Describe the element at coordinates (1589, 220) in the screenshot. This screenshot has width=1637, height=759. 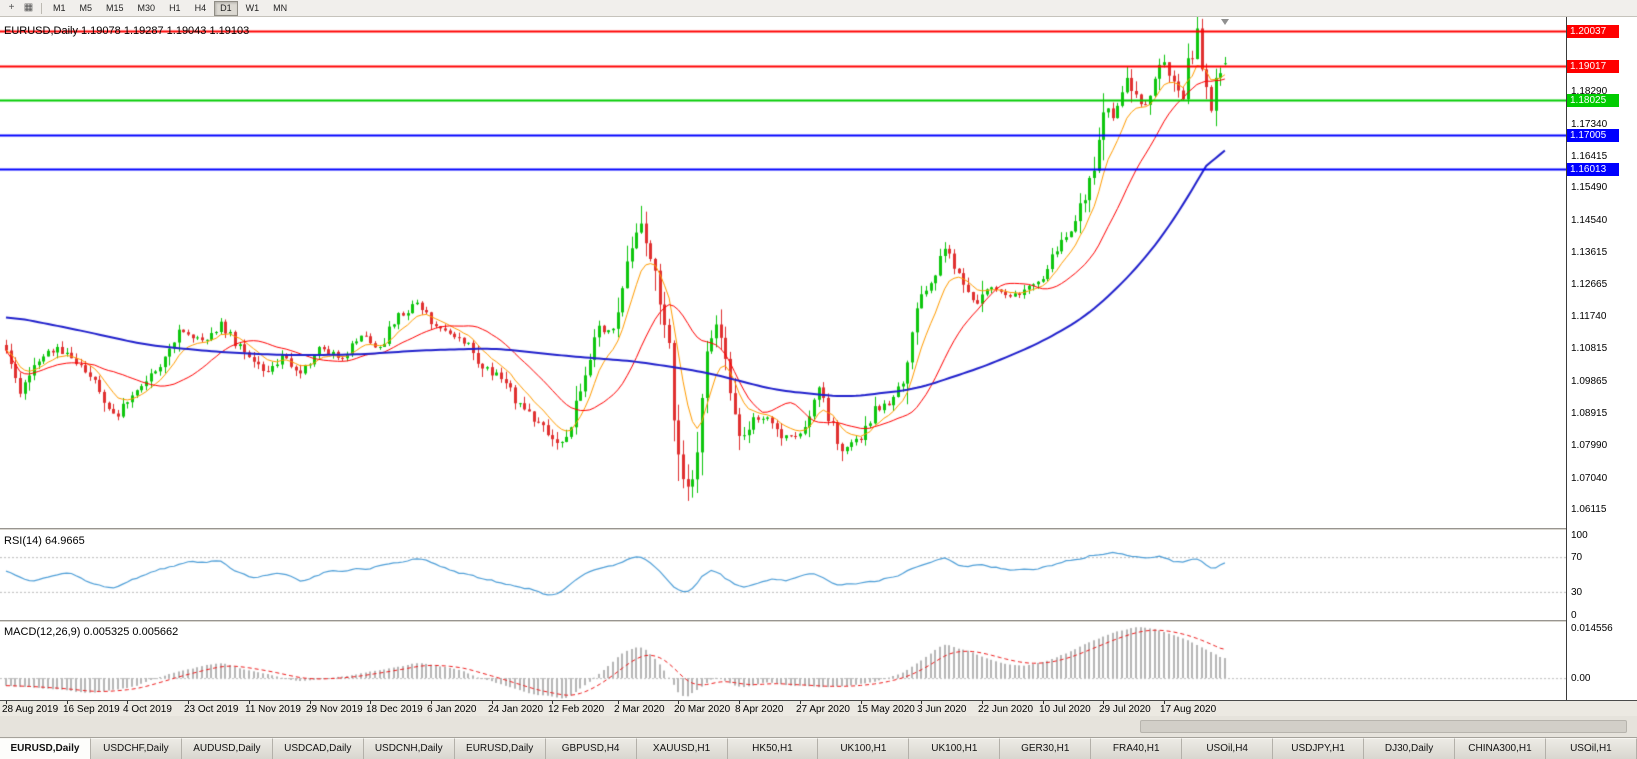
I see `price-tick: 1.14540` at that location.